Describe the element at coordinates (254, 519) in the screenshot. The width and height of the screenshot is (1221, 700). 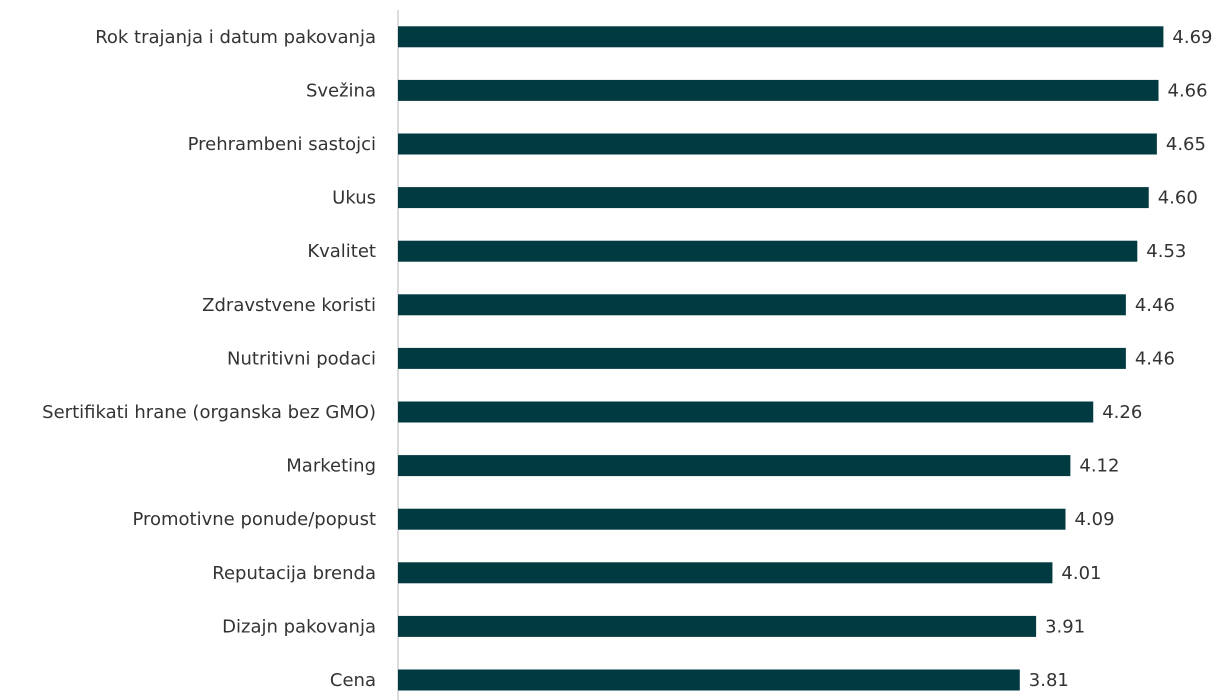
I see `category-label: Promotivne ponude/popust` at that location.